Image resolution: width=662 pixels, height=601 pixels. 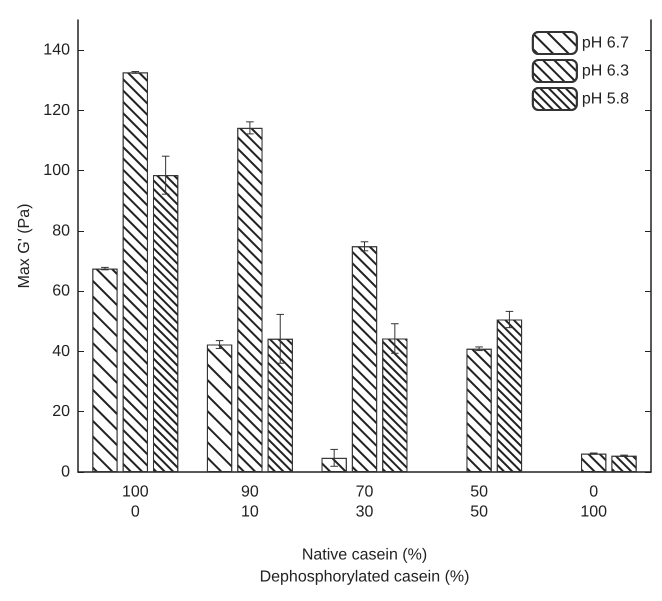 I want to click on y-tick-label: 120, so click(x=56, y=110).